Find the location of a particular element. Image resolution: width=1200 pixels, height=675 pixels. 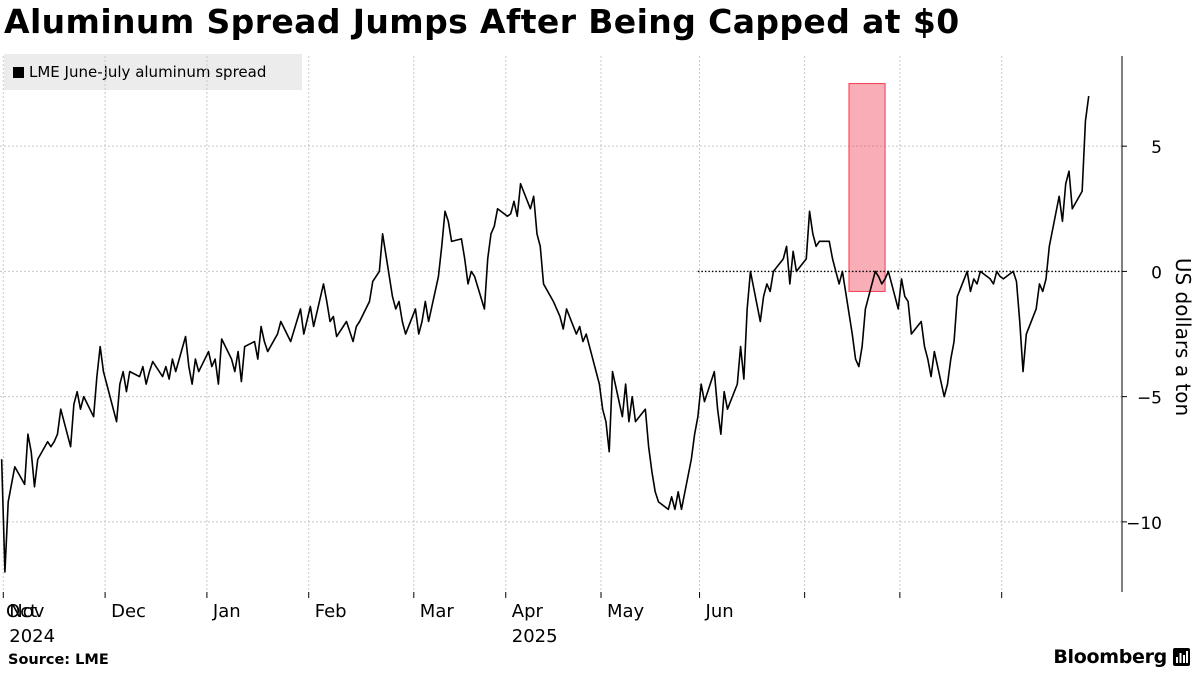

legend: LME June-July aluminum spread is located at coordinates (153, 72).